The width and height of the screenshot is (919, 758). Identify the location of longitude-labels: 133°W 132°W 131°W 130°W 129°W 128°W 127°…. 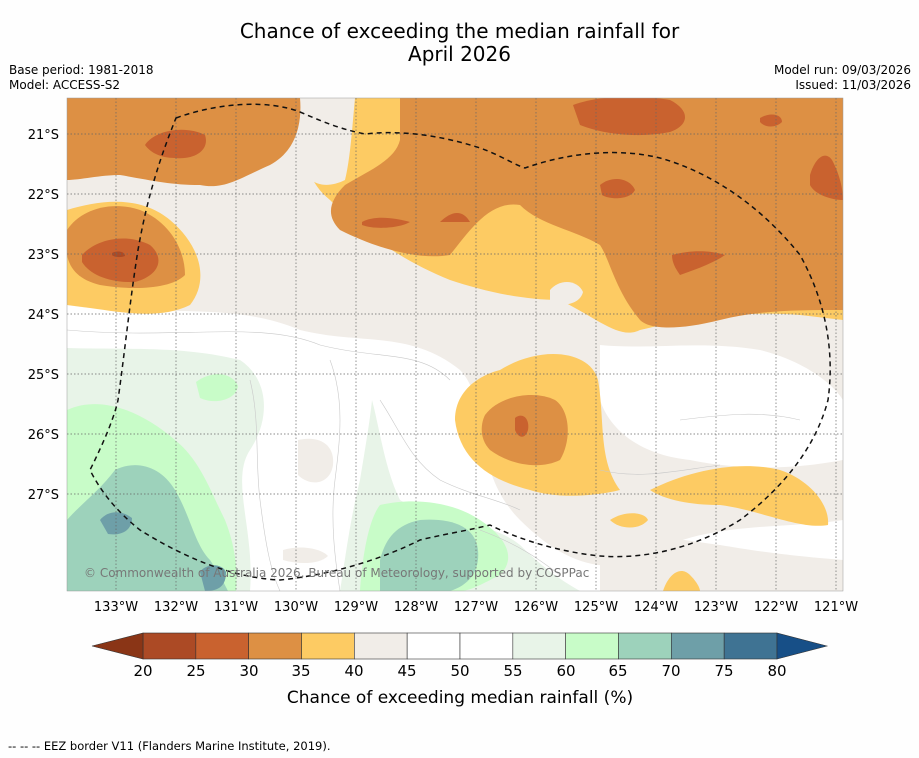
(476, 607).